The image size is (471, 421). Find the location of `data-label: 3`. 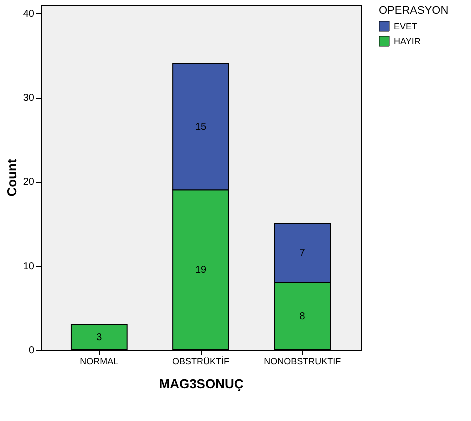

data-label: 3 is located at coordinates (99, 338).